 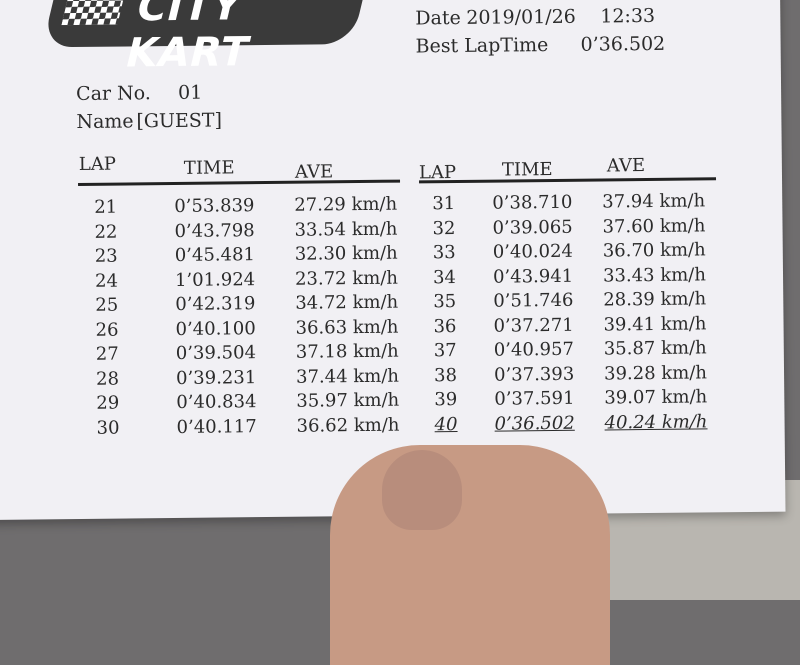 I want to click on left-lap-header: LAP, so click(x=97, y=164).